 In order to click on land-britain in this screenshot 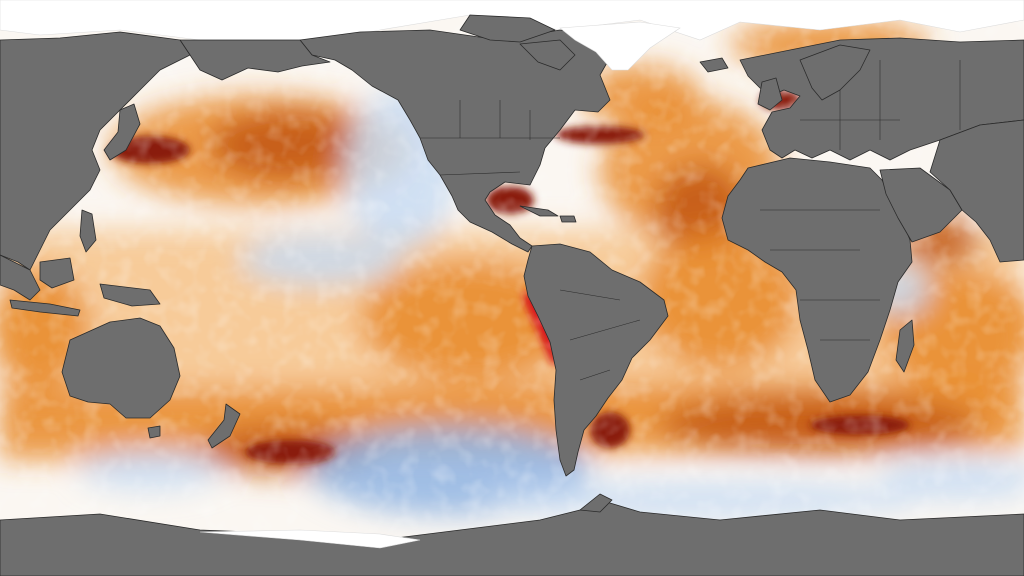, I will do `click(770, 94)`.